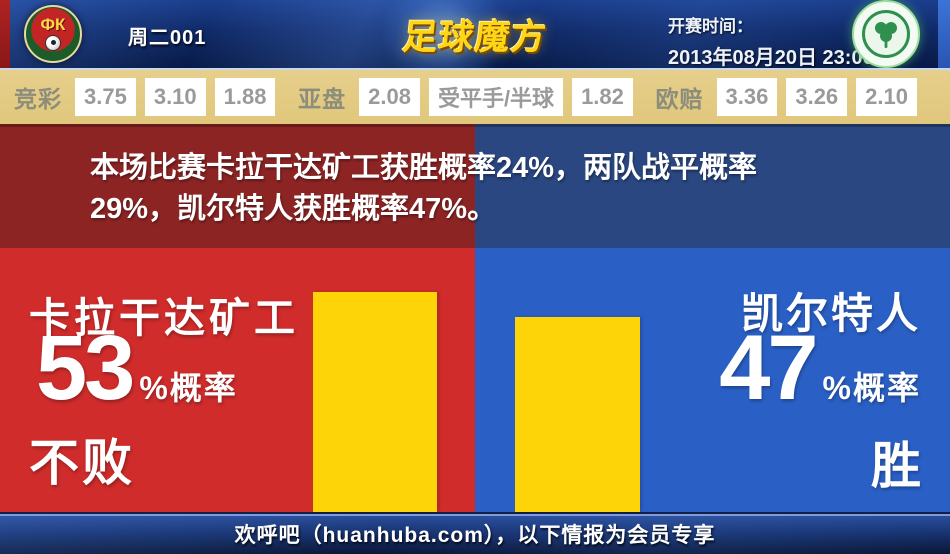 Image resolution: width=950 pixels, height=554 pixels. Describe the element at coordinates (188, 388) in the screenshot. I see `home-percent-suffix: %概率` at that location.